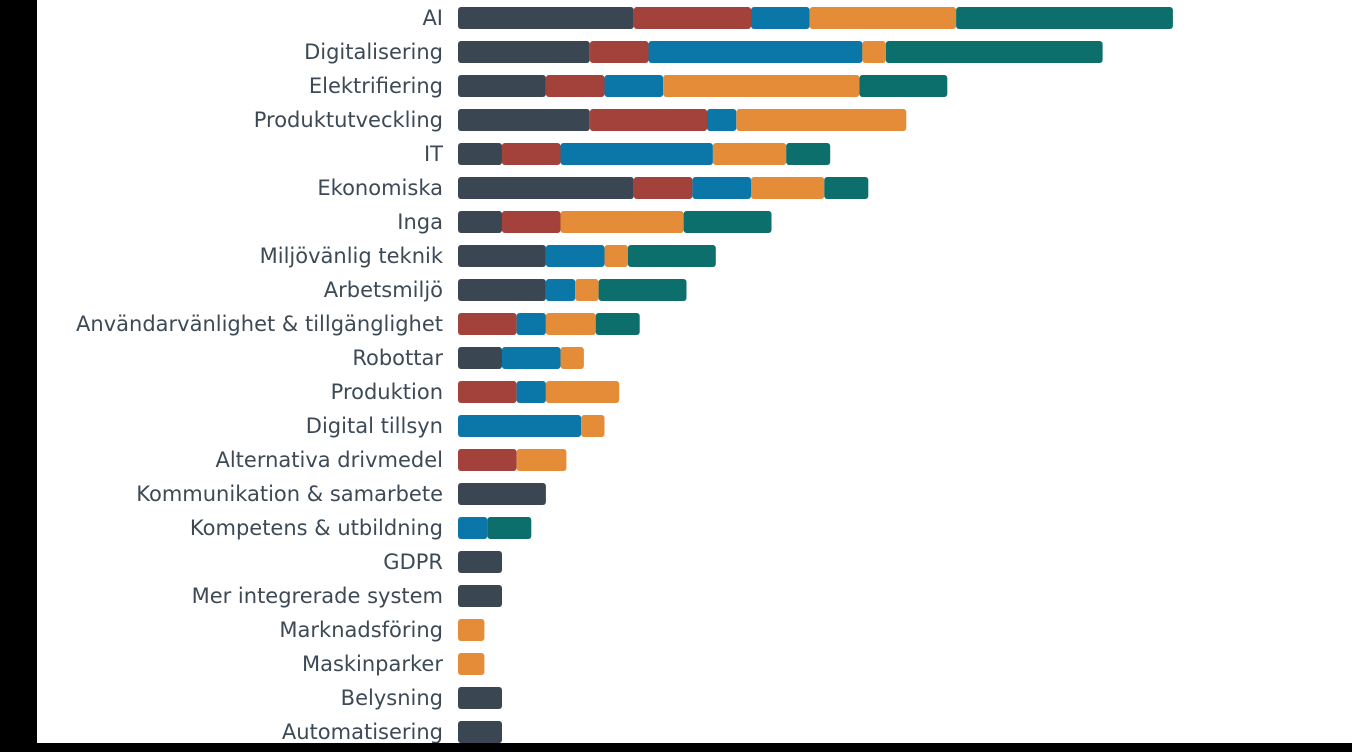  Describe the element at coordinates (374, 426) in the screenshot. I see `category-label: Digital tillsyn` at that location.